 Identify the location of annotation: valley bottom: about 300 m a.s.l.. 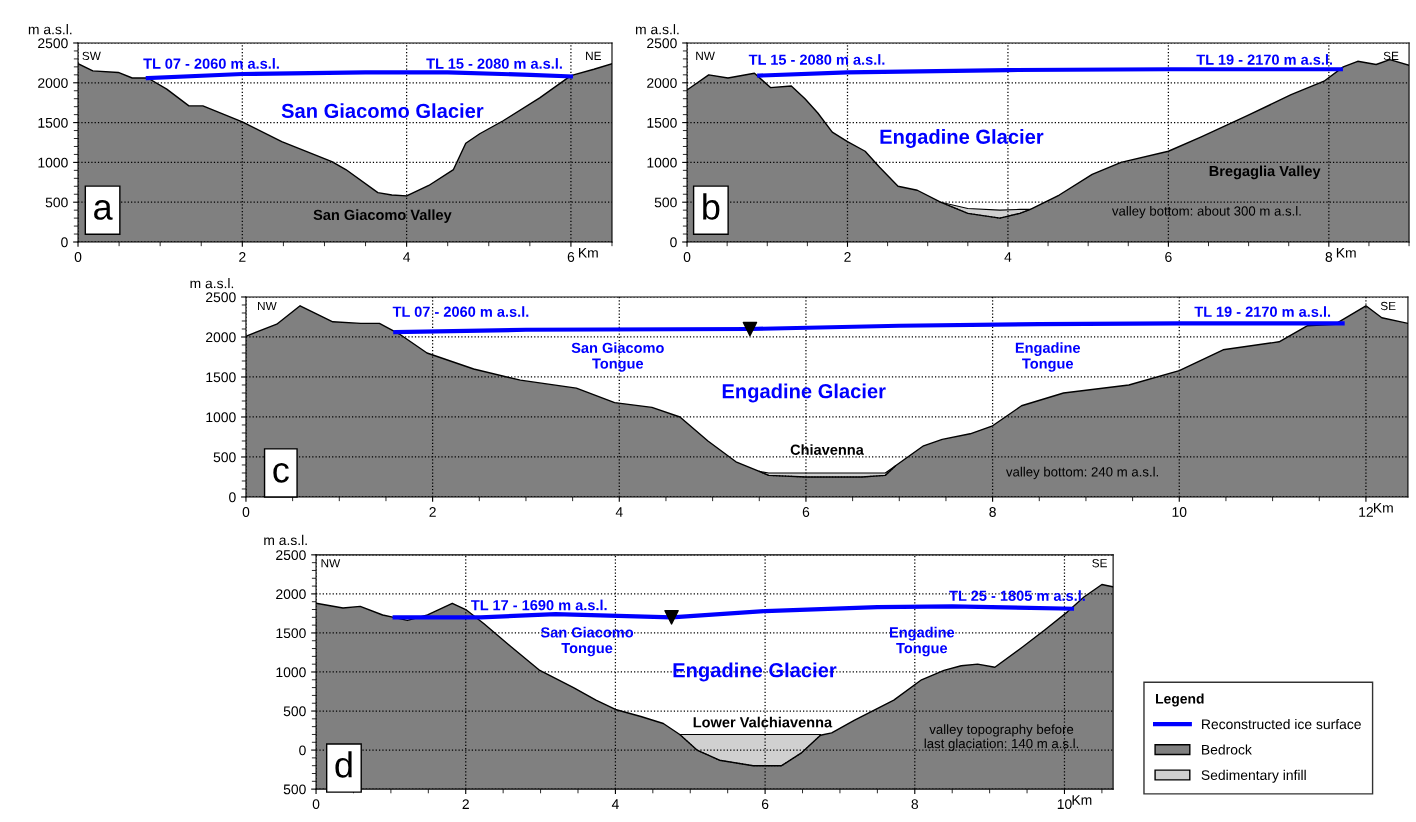
(1206, 212).